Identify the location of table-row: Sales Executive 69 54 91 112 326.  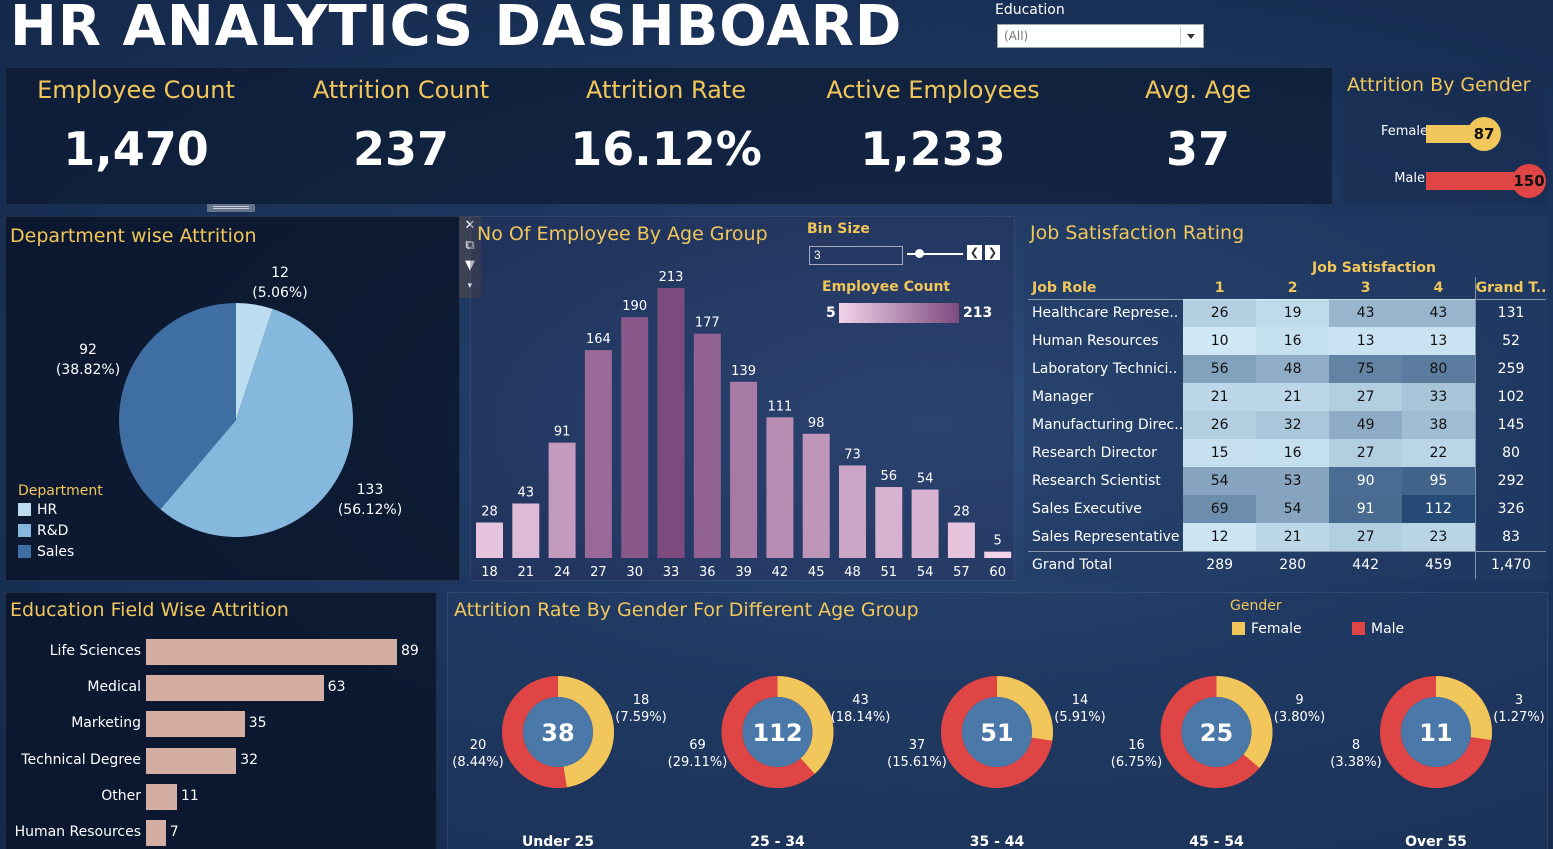
(1287, 509).